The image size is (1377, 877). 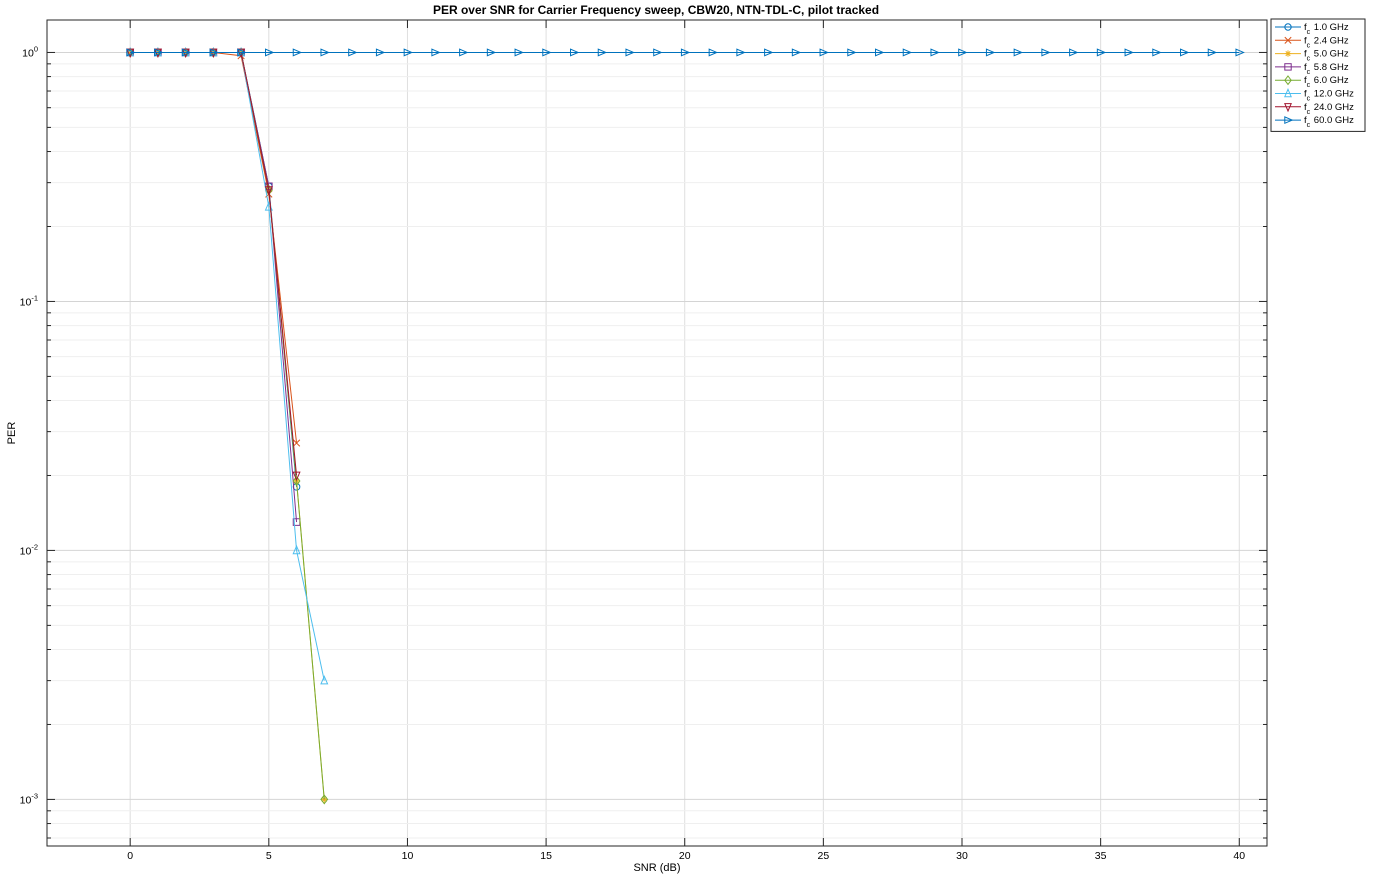 I want to click on legend-entry: fc 5.8 GHz, so click(x=1312, y=69).